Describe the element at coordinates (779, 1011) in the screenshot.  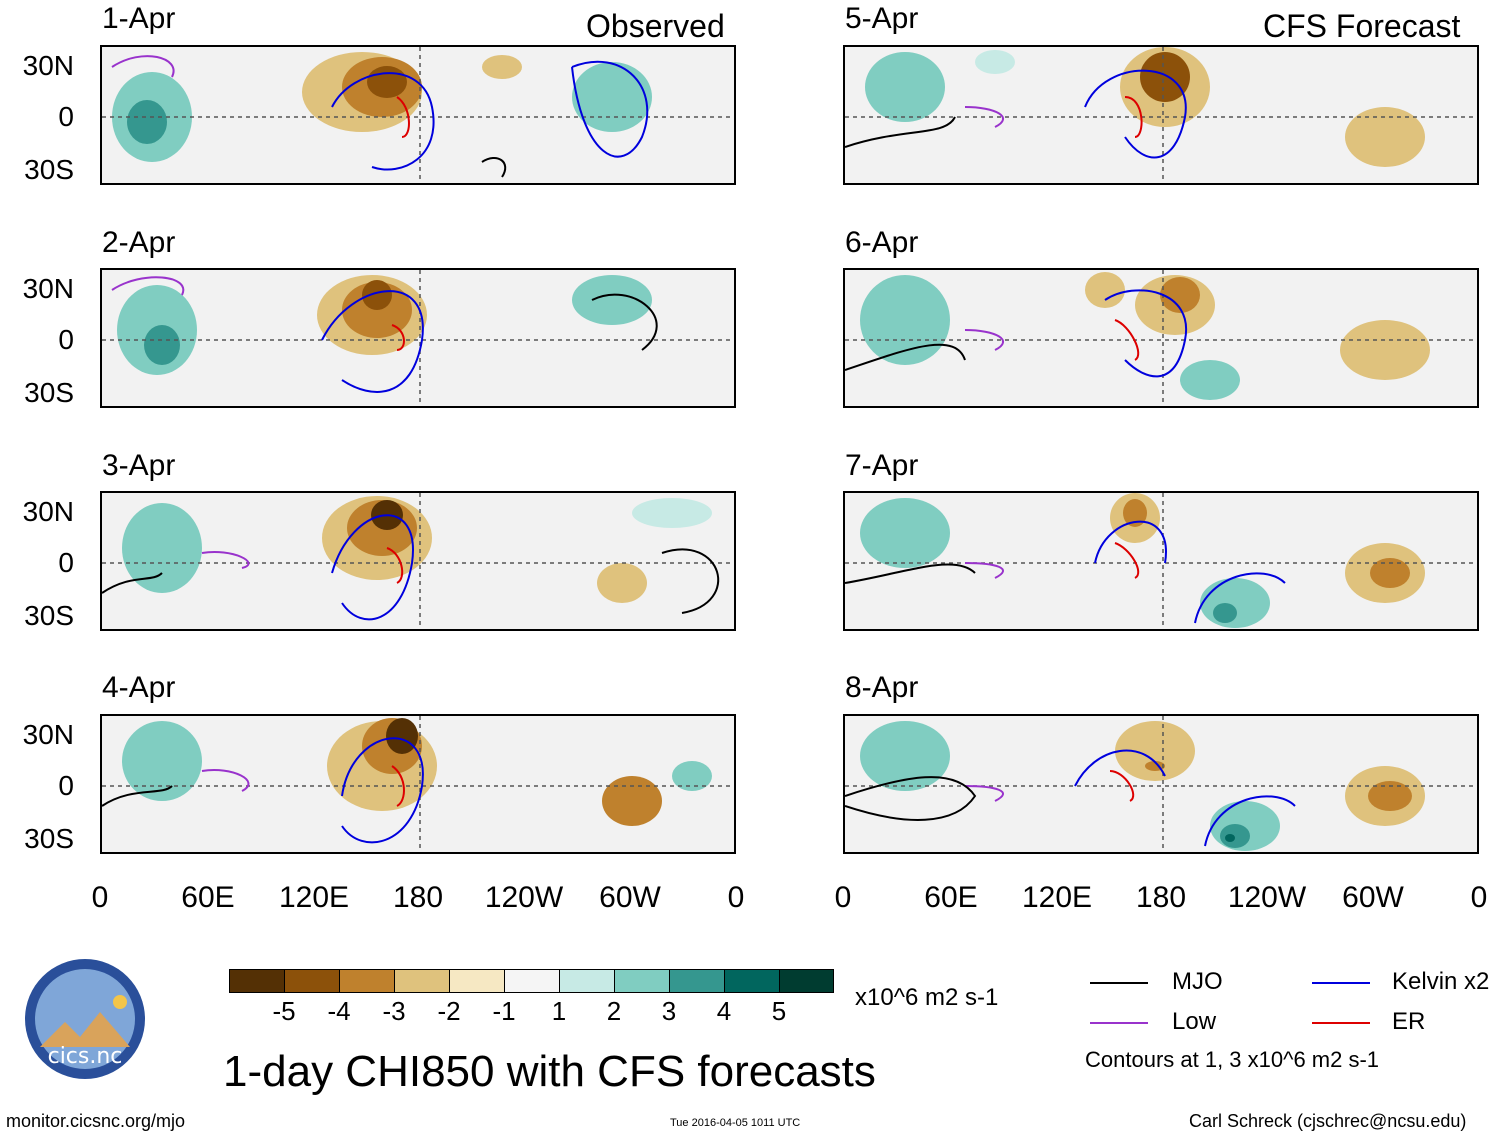
I see `colorbar-tick: 5` at that location.